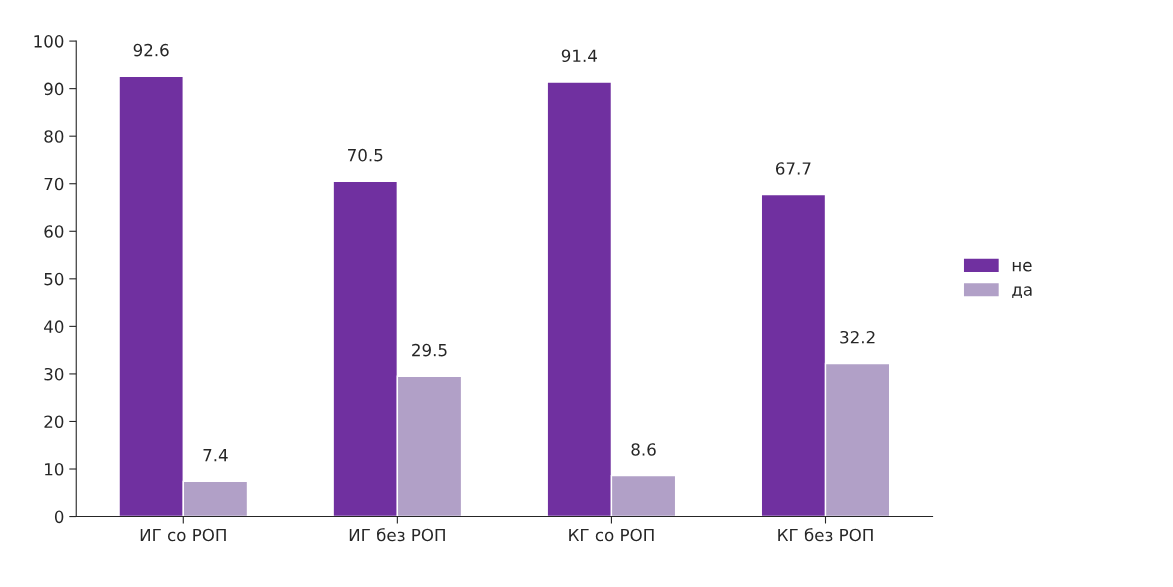 The height and width of the screenshot is (587, 1173). I want to click on x-tick-label: ИГ со РОП, so click(183, 535).